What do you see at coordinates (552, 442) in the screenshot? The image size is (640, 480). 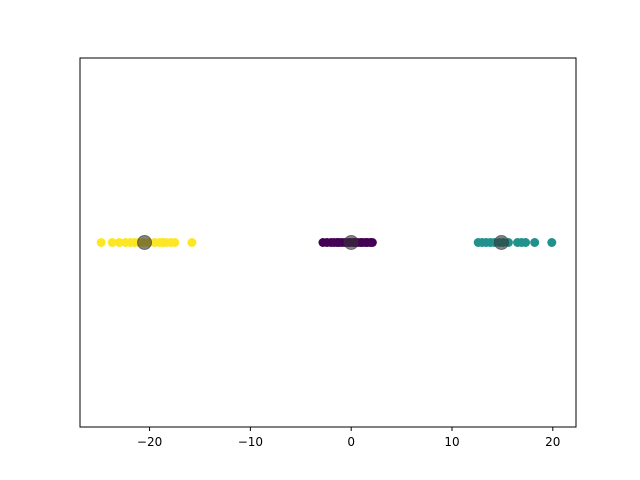 I see `x-tick-label-4: 20` at bounding box center [552, 442].